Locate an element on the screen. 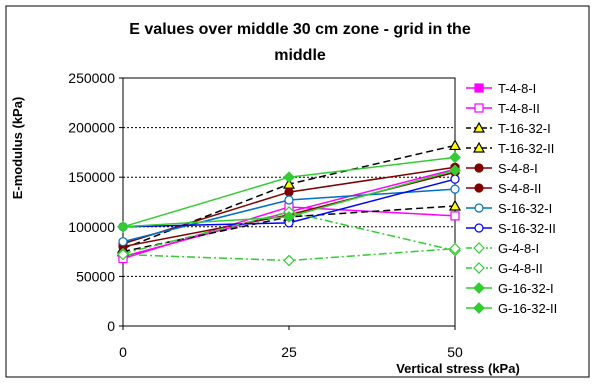 This screenshot has width=595, height=388. y-tick-label: 0 is located at coordinates (111, 326).